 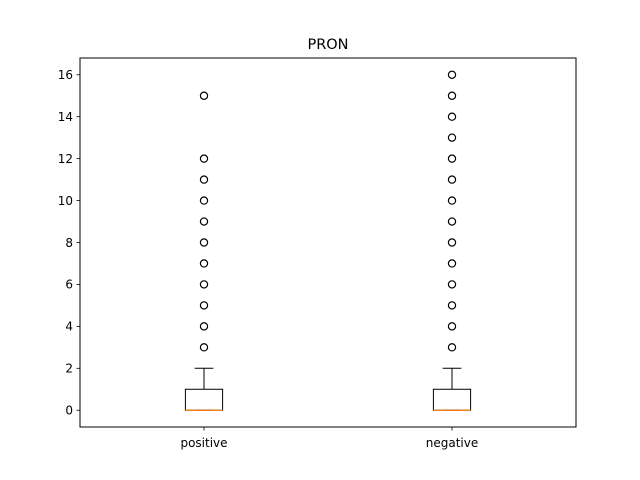 What do you see at coordinates (69, 327) in the screenshot?
I see `y-tick-label: 4` at bounding box center [69, 327].